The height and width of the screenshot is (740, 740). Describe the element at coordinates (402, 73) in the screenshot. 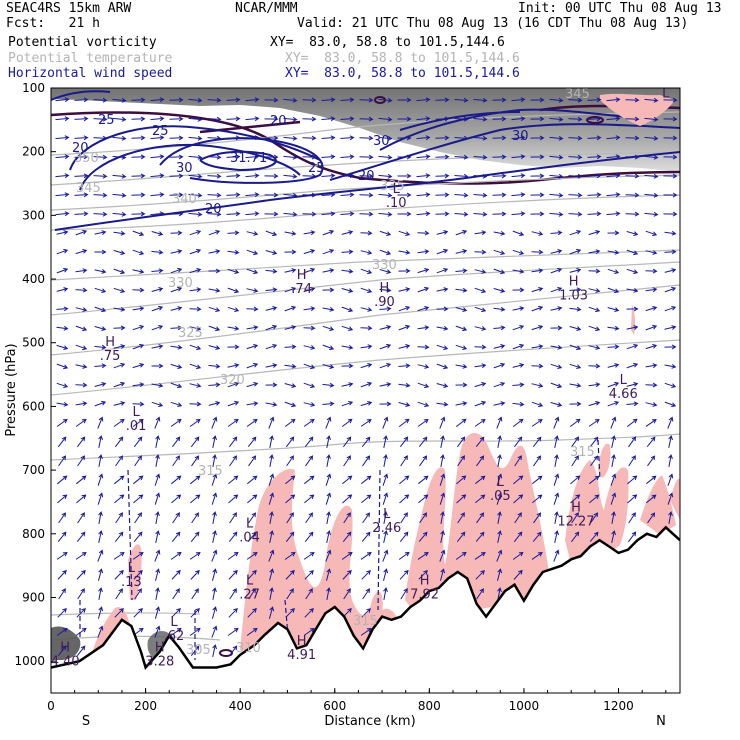

I see `field-xy-wind: XY= 83.0, 58.8 to 101.5,144.6` at that location.